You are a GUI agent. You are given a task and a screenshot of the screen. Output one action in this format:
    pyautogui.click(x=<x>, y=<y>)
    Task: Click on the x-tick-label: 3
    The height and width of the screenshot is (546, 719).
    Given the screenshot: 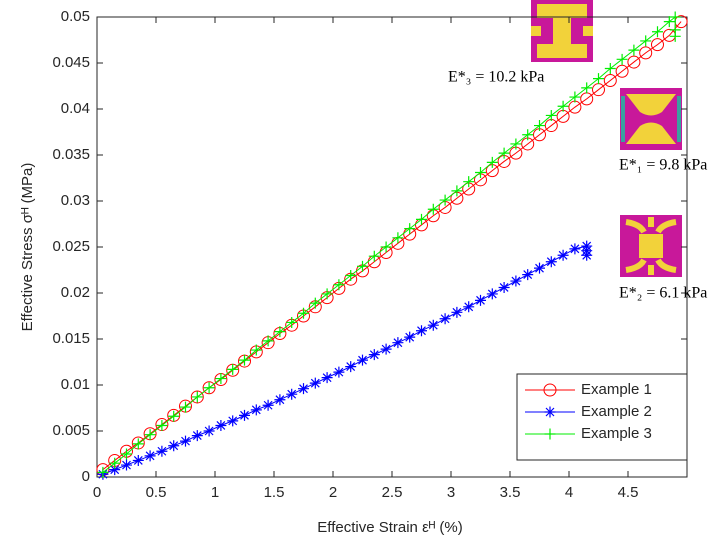 What is the action you would take?
    pyautogui.click(x=451, y=492)
    